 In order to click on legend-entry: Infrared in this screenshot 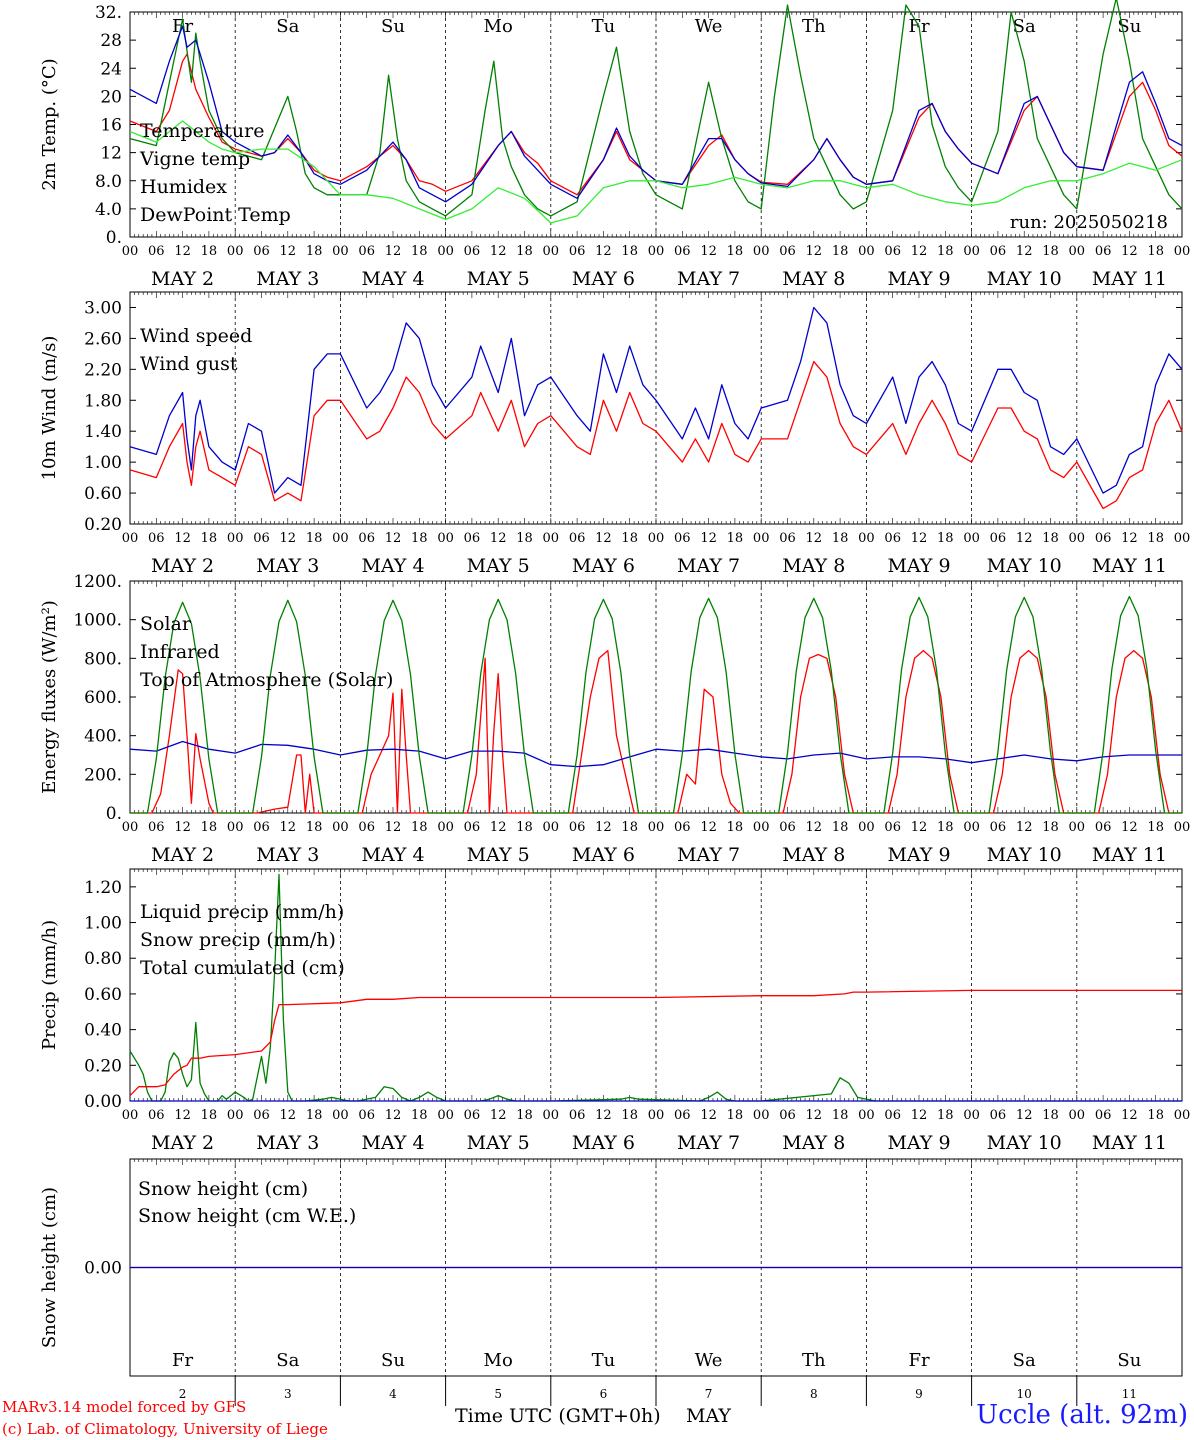, I will do `click(180, 652)`.